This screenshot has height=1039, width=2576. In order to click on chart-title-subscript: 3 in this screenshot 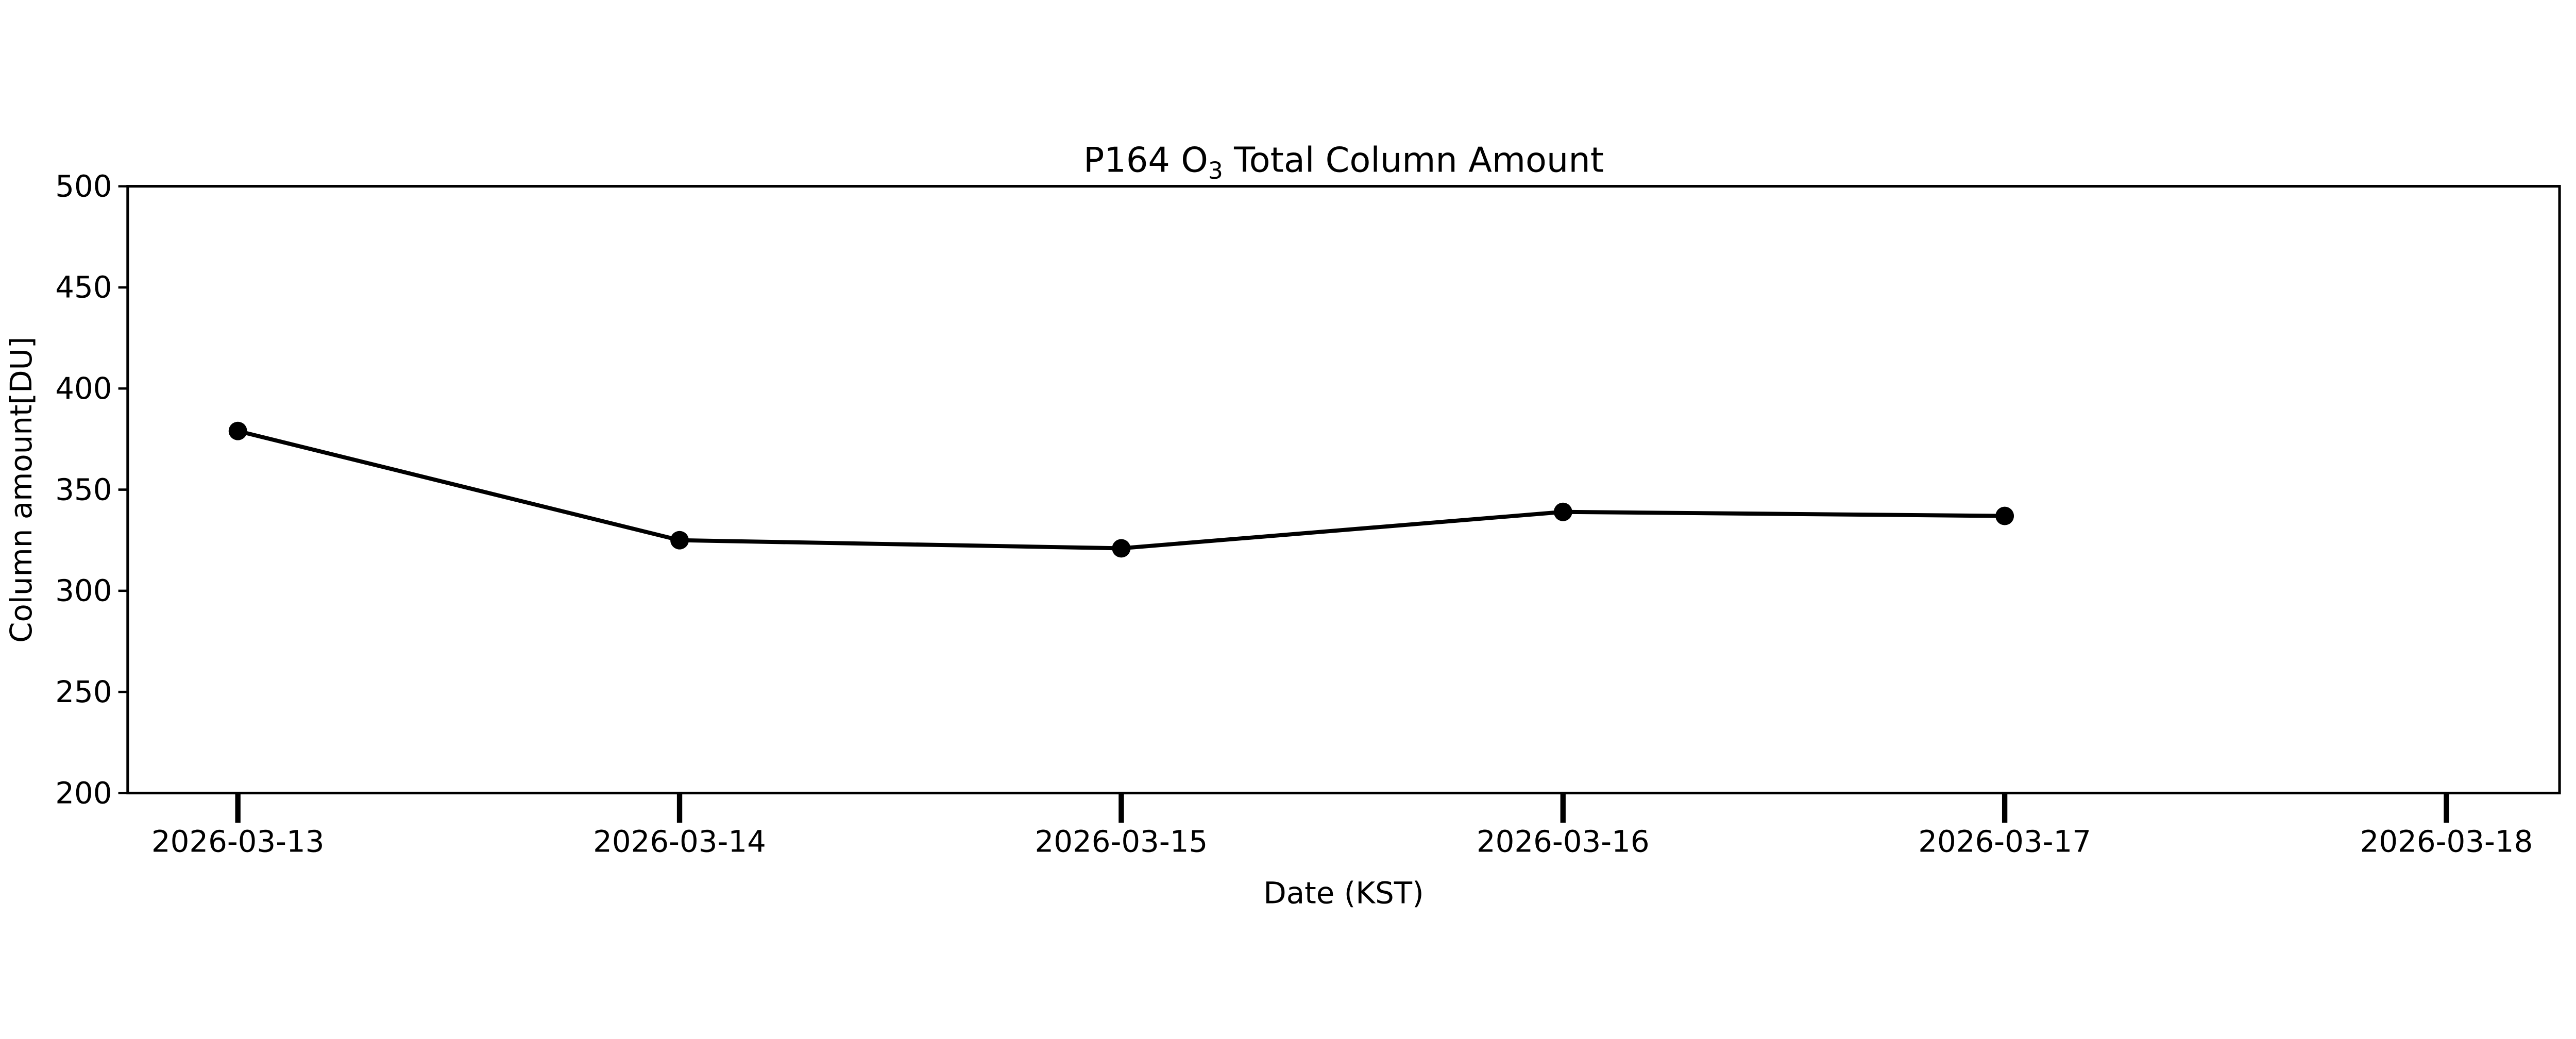, I will do `click(1215, 170)`.